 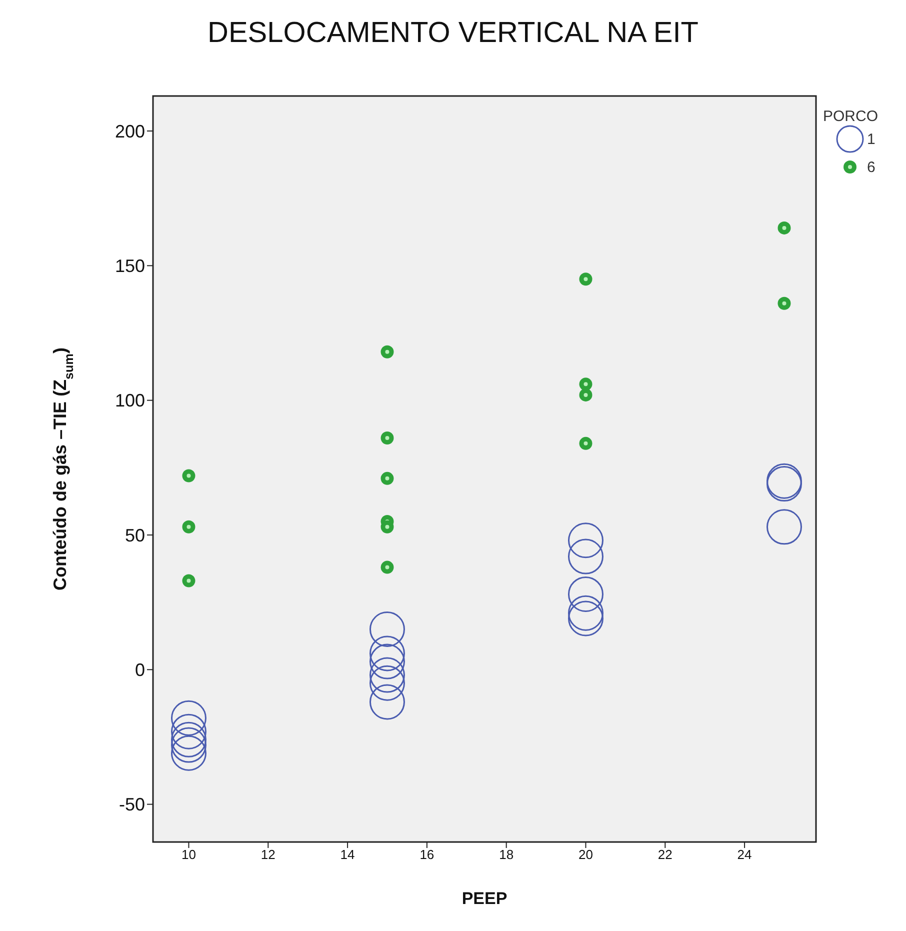 What do you see at coordinates (188, 854) in the screenshot?
I see `x-tick-label: 10` at bounding box center [188, 854].